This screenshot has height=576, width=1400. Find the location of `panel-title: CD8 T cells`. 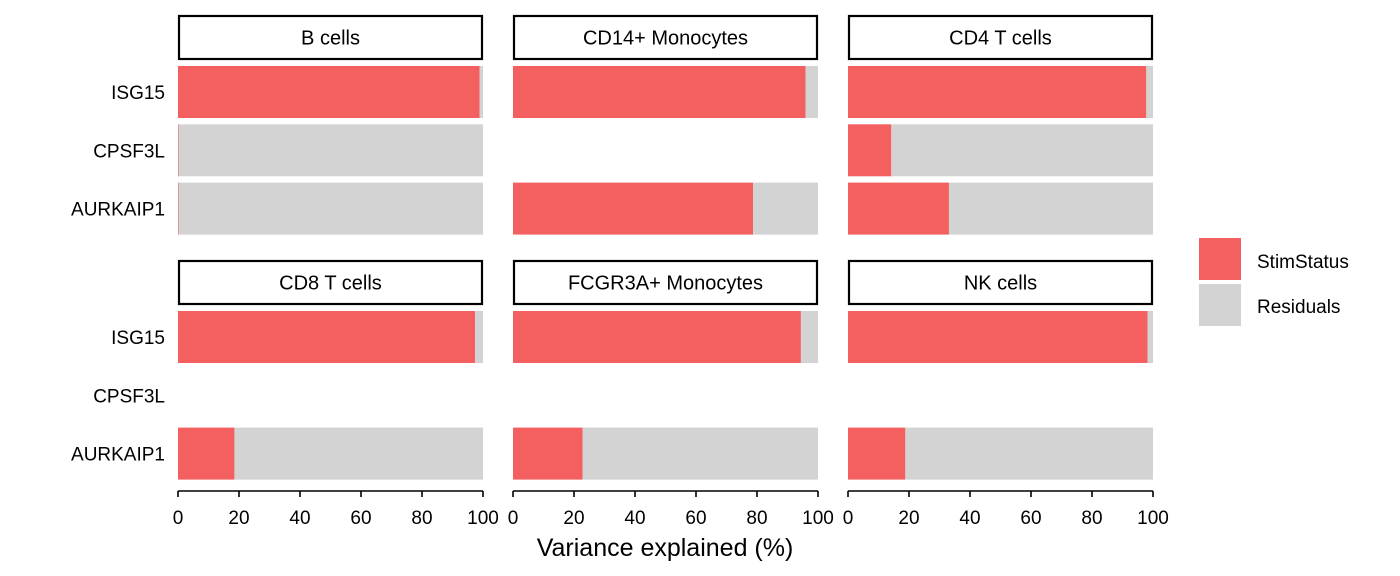

panel-title: CD8 T cells is located at coordinates (330, 284).